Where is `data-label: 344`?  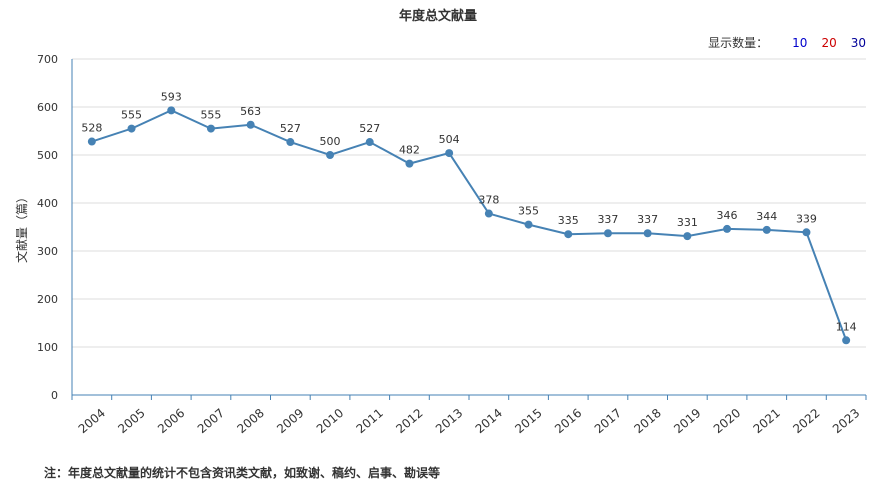
data-label: 344 is located at coordinates (766, 216).